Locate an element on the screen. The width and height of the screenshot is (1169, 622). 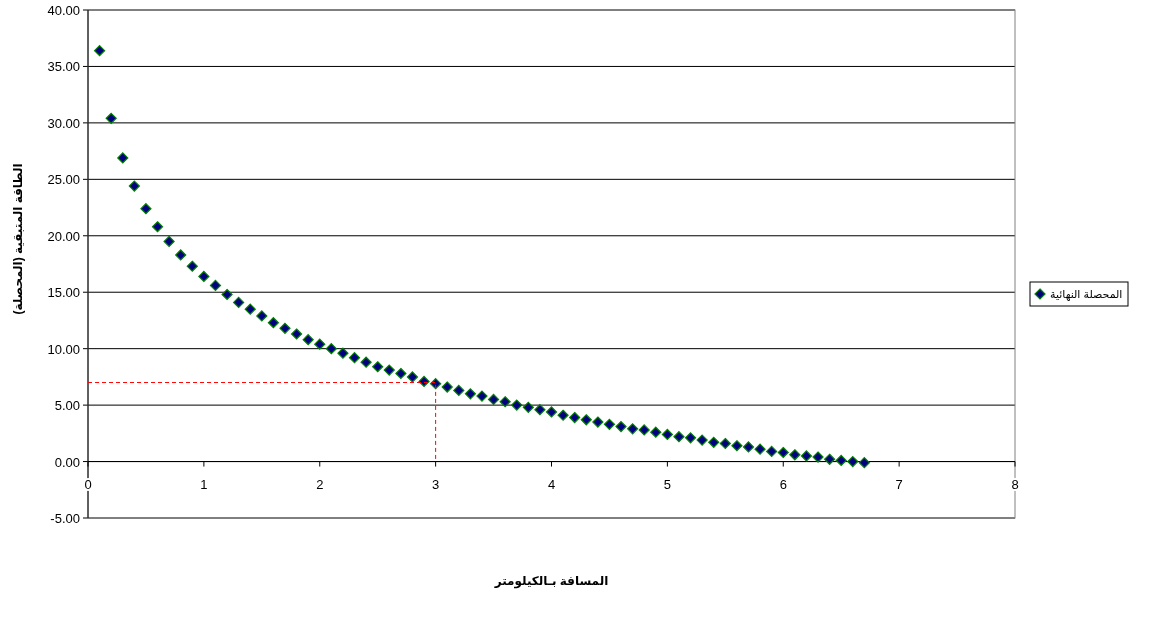
x-tick-label: 8 is located at coordinates (1015, 484).